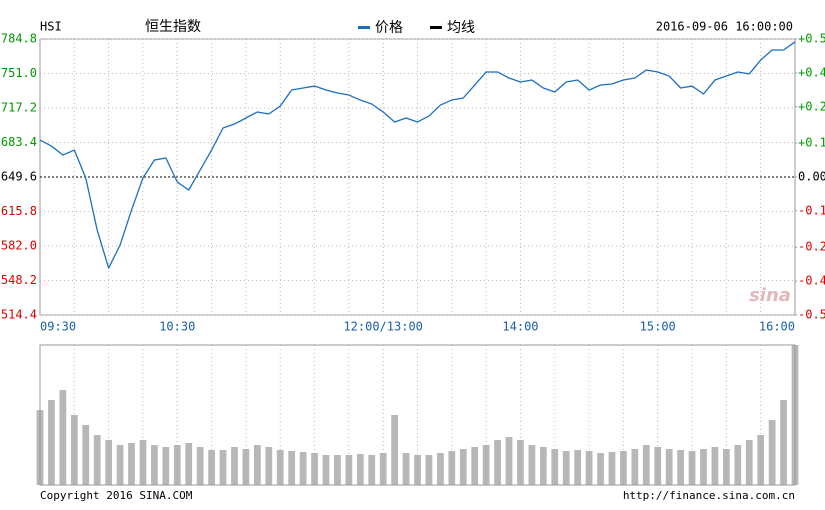  I want to click on symbol: HSI, so click(51, 27).